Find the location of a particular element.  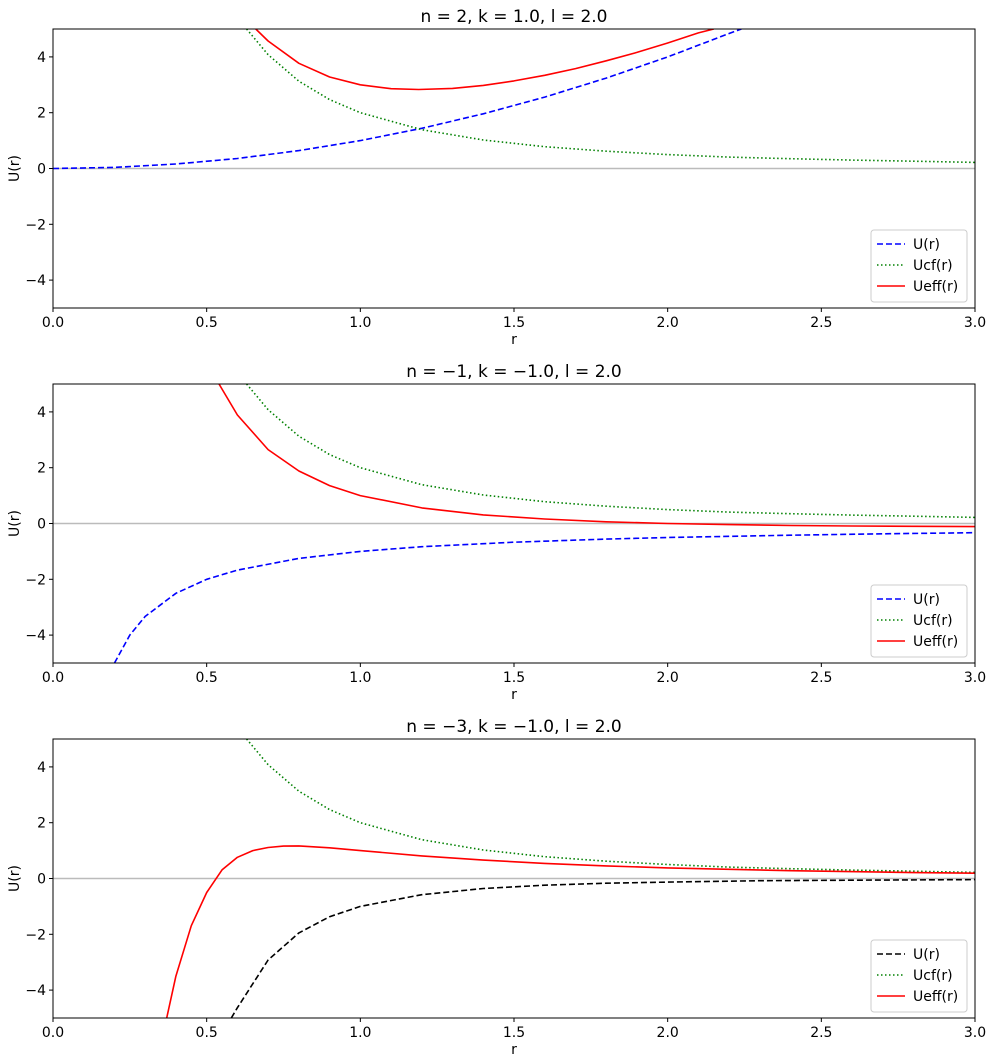

chart-title: n = −1, k = −1.0, l = 2.0 is located at coordinates (514, 372).